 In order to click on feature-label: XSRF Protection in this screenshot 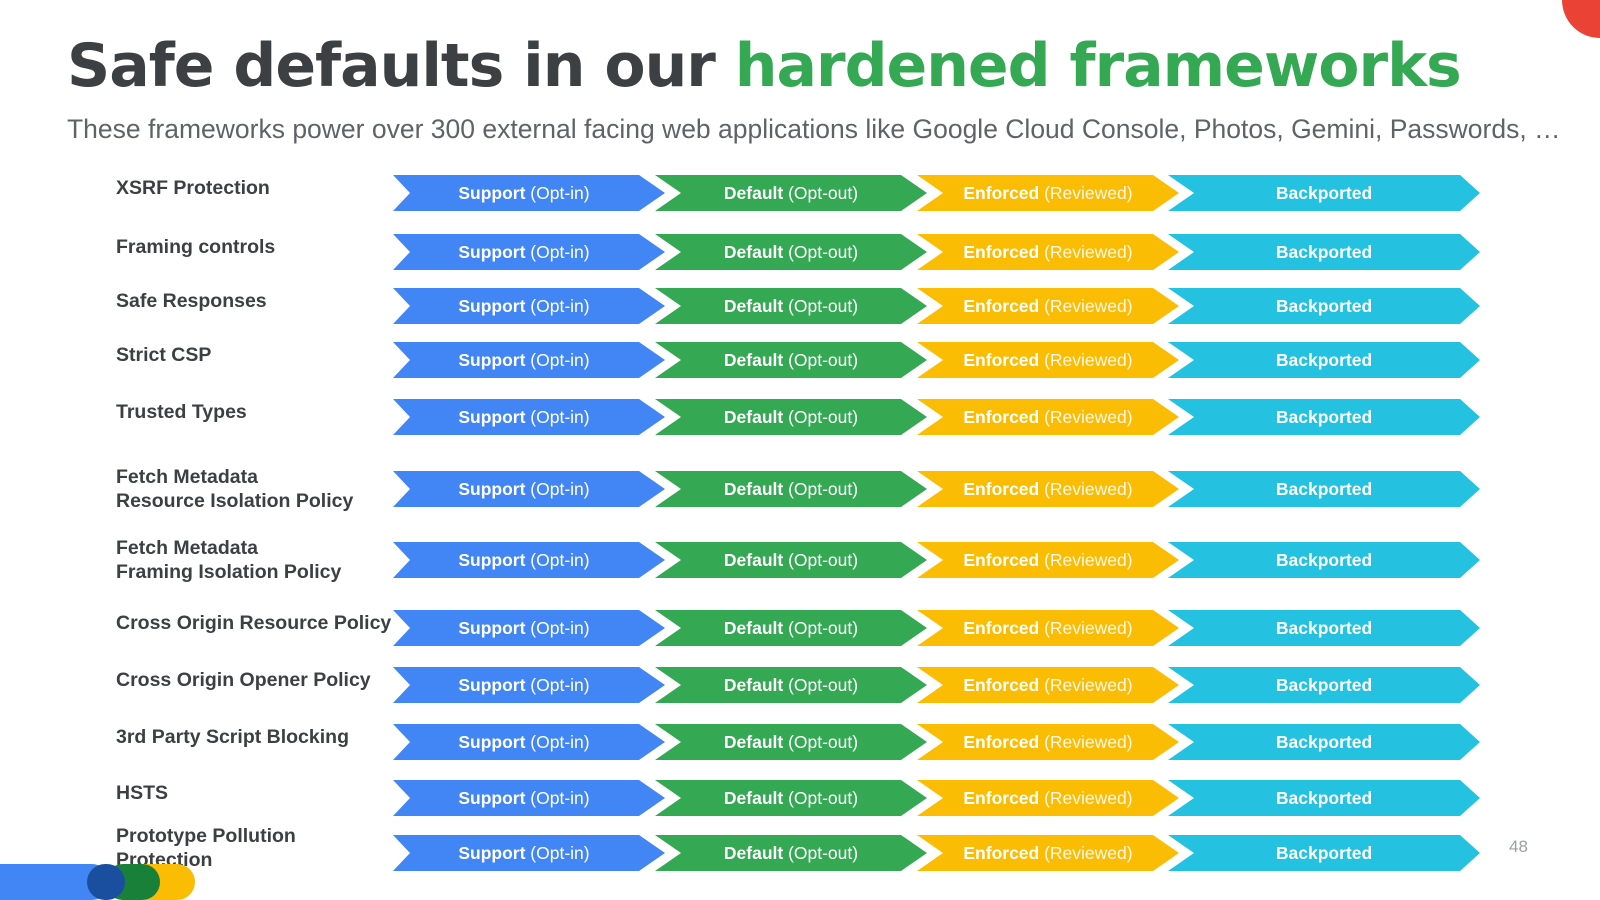, I will do `click(193, 188)`.